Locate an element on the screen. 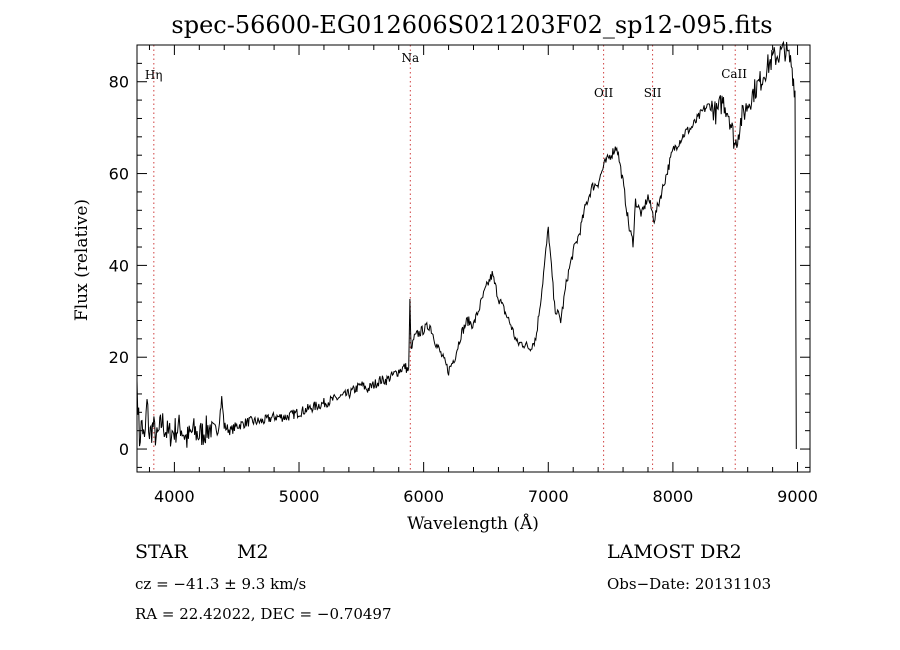 The height and width of the screenshot is (650, 900). survey-name: LAMOST DR2 is located at coordinates (674, 552).